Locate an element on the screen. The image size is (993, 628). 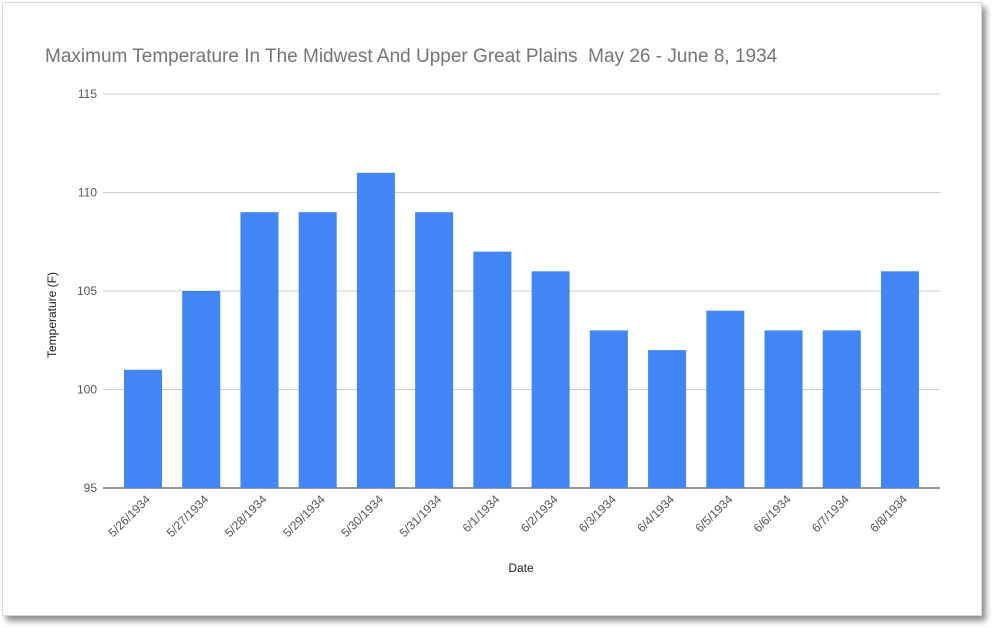
y-tick-labels: 95 100 105 110 115 is located at coordinates (87, 291).